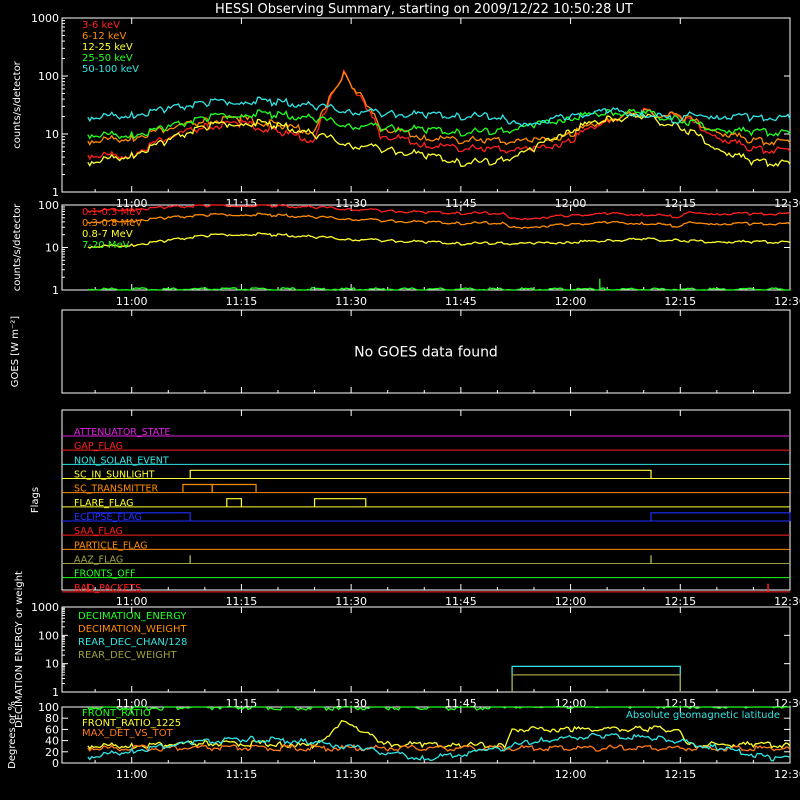  I want to click on legend-entry-rear-dec-chan-128: REAR_DEC_CHAN/128, so click(132, 642).